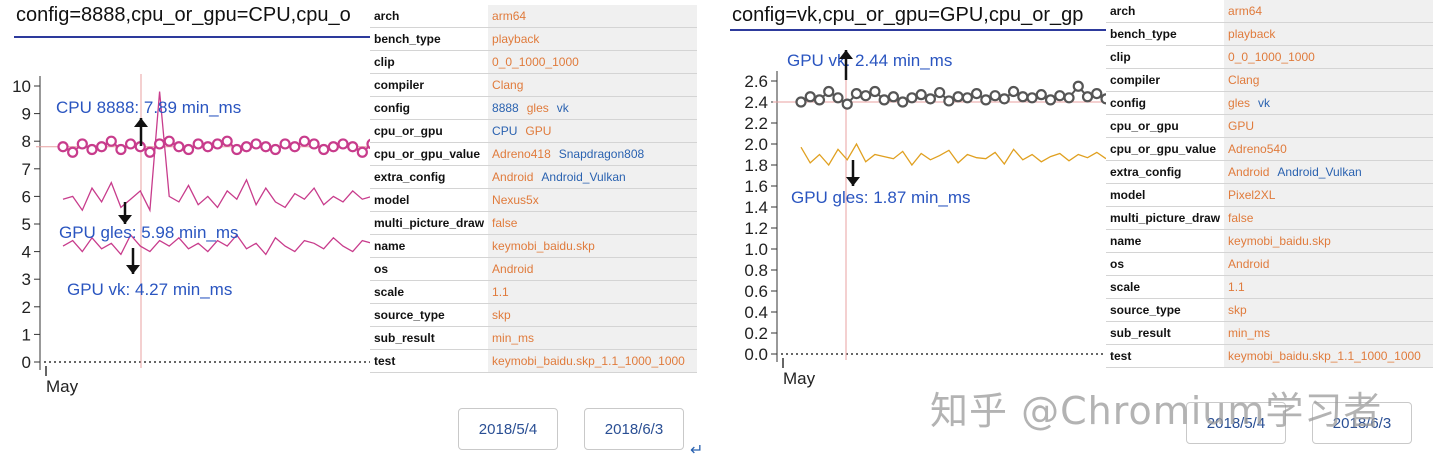 The width and height of the screenshot is (1440, 465). I want to click on series-line, so click(217, 152).